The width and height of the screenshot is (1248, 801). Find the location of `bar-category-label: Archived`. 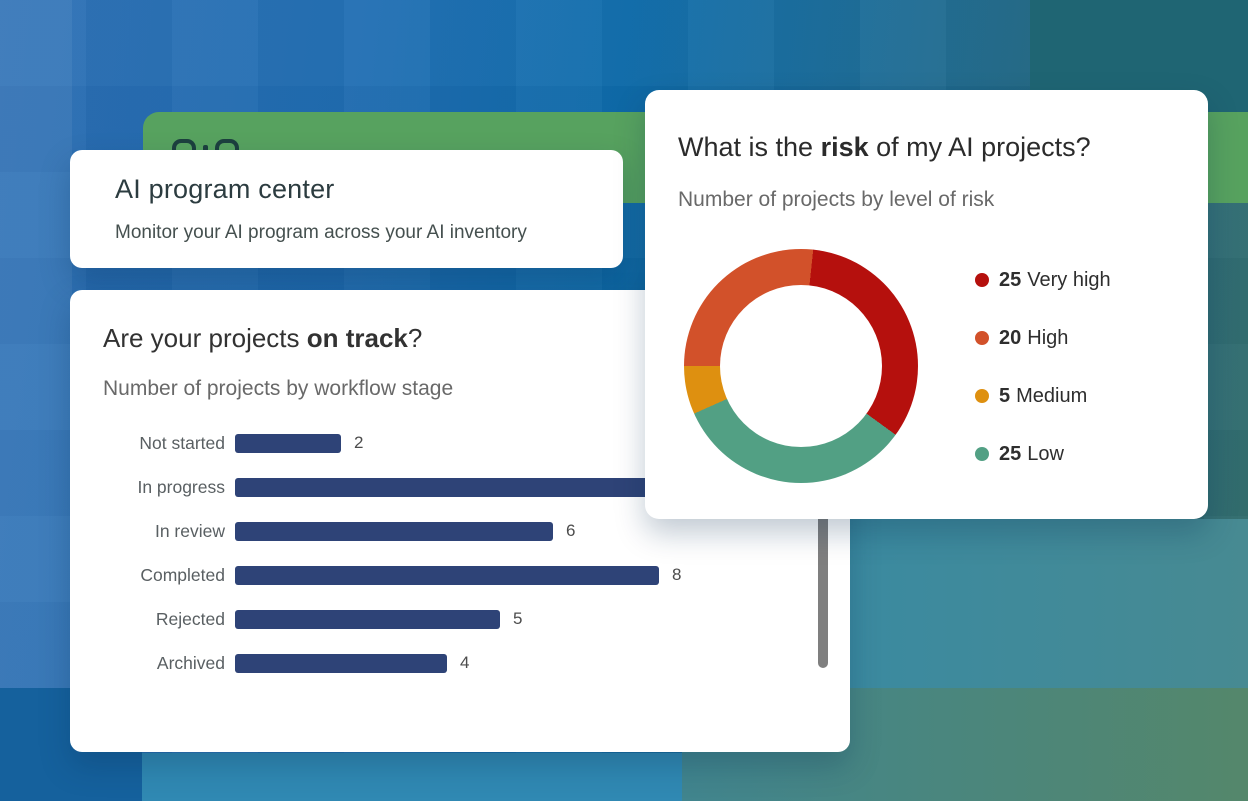

bar-category-label: Archived is located at coordinates (190, 662).